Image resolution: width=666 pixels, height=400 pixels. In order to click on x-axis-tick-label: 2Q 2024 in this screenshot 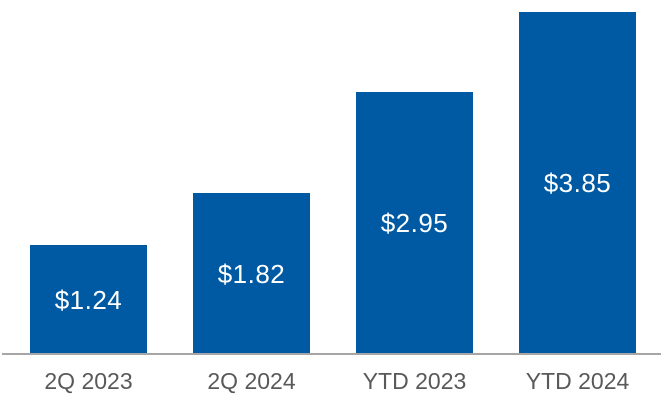, I will do `click(251, 381)`.